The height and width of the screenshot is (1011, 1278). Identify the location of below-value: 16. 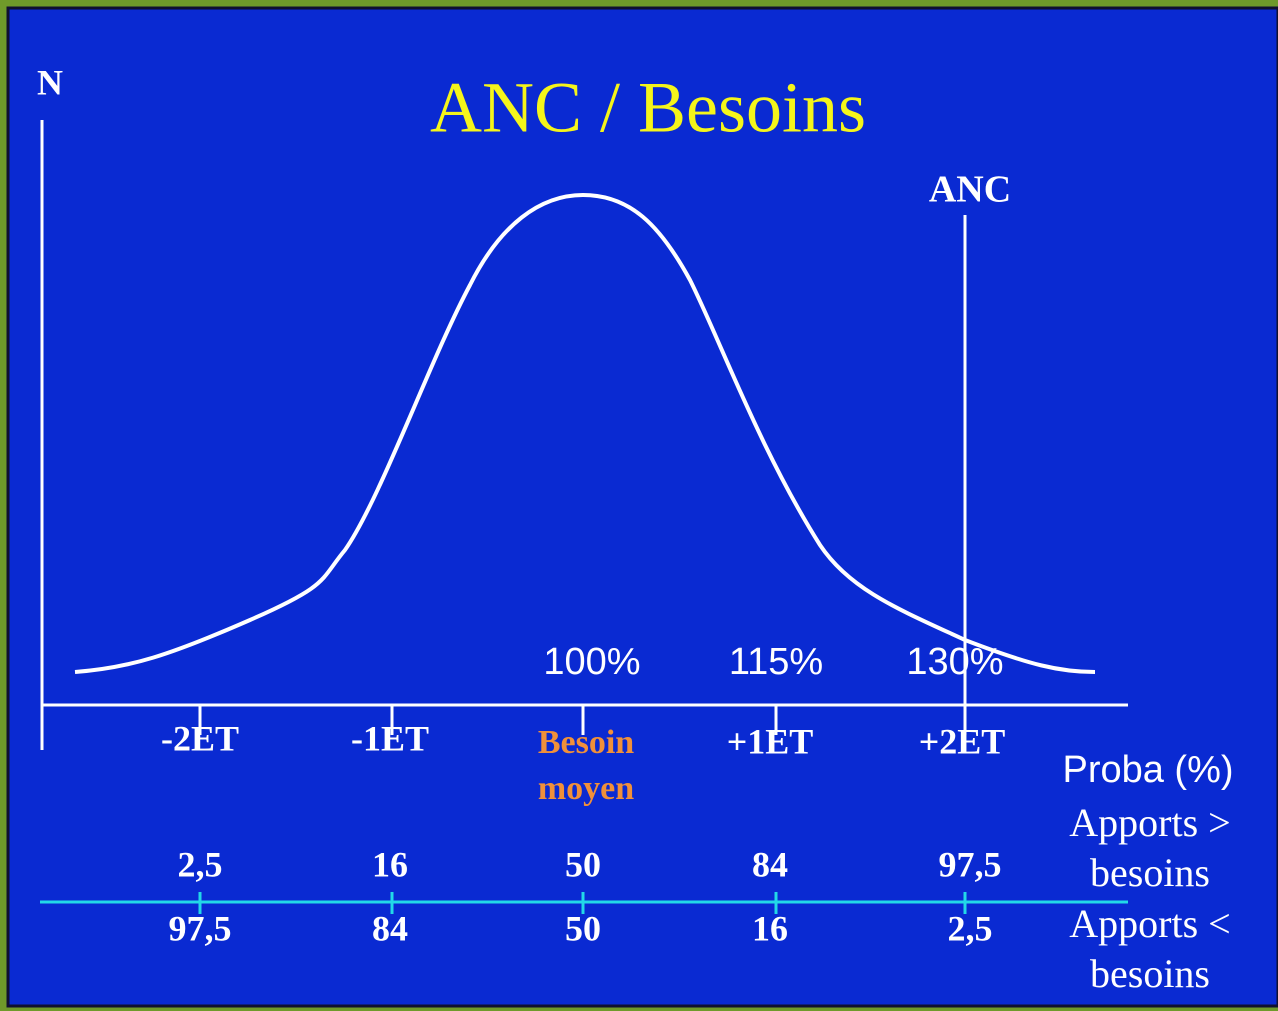
(770, 928).